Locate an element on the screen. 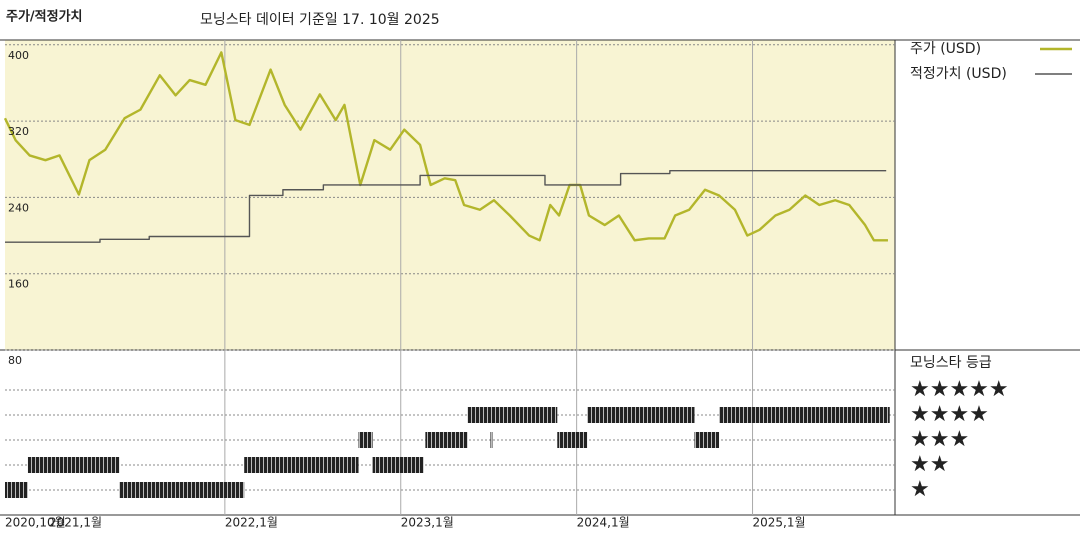  rating-label: ★★★ is located at coordinates (939, 439).